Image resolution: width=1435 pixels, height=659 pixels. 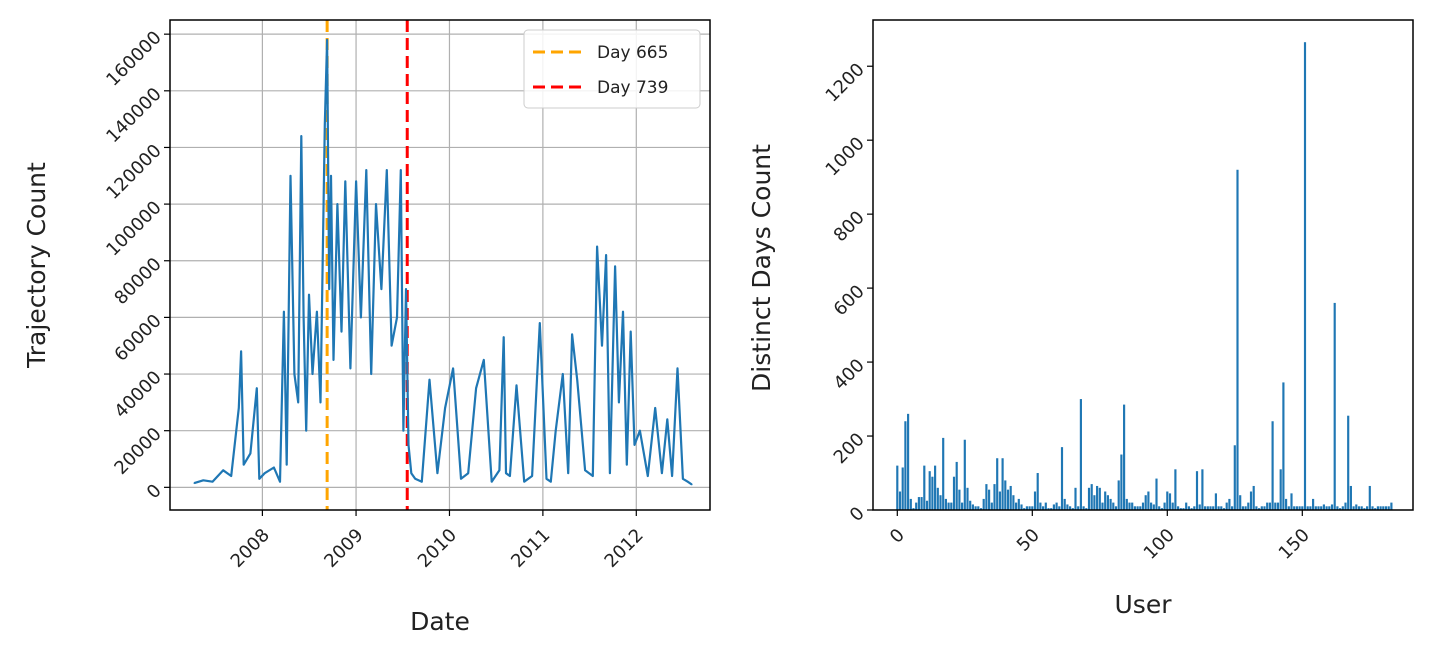 What do you see at coordinates (133, 228) in the screenshot?
I see `y-tick-label: 100000` at bounding box center [133, 228].